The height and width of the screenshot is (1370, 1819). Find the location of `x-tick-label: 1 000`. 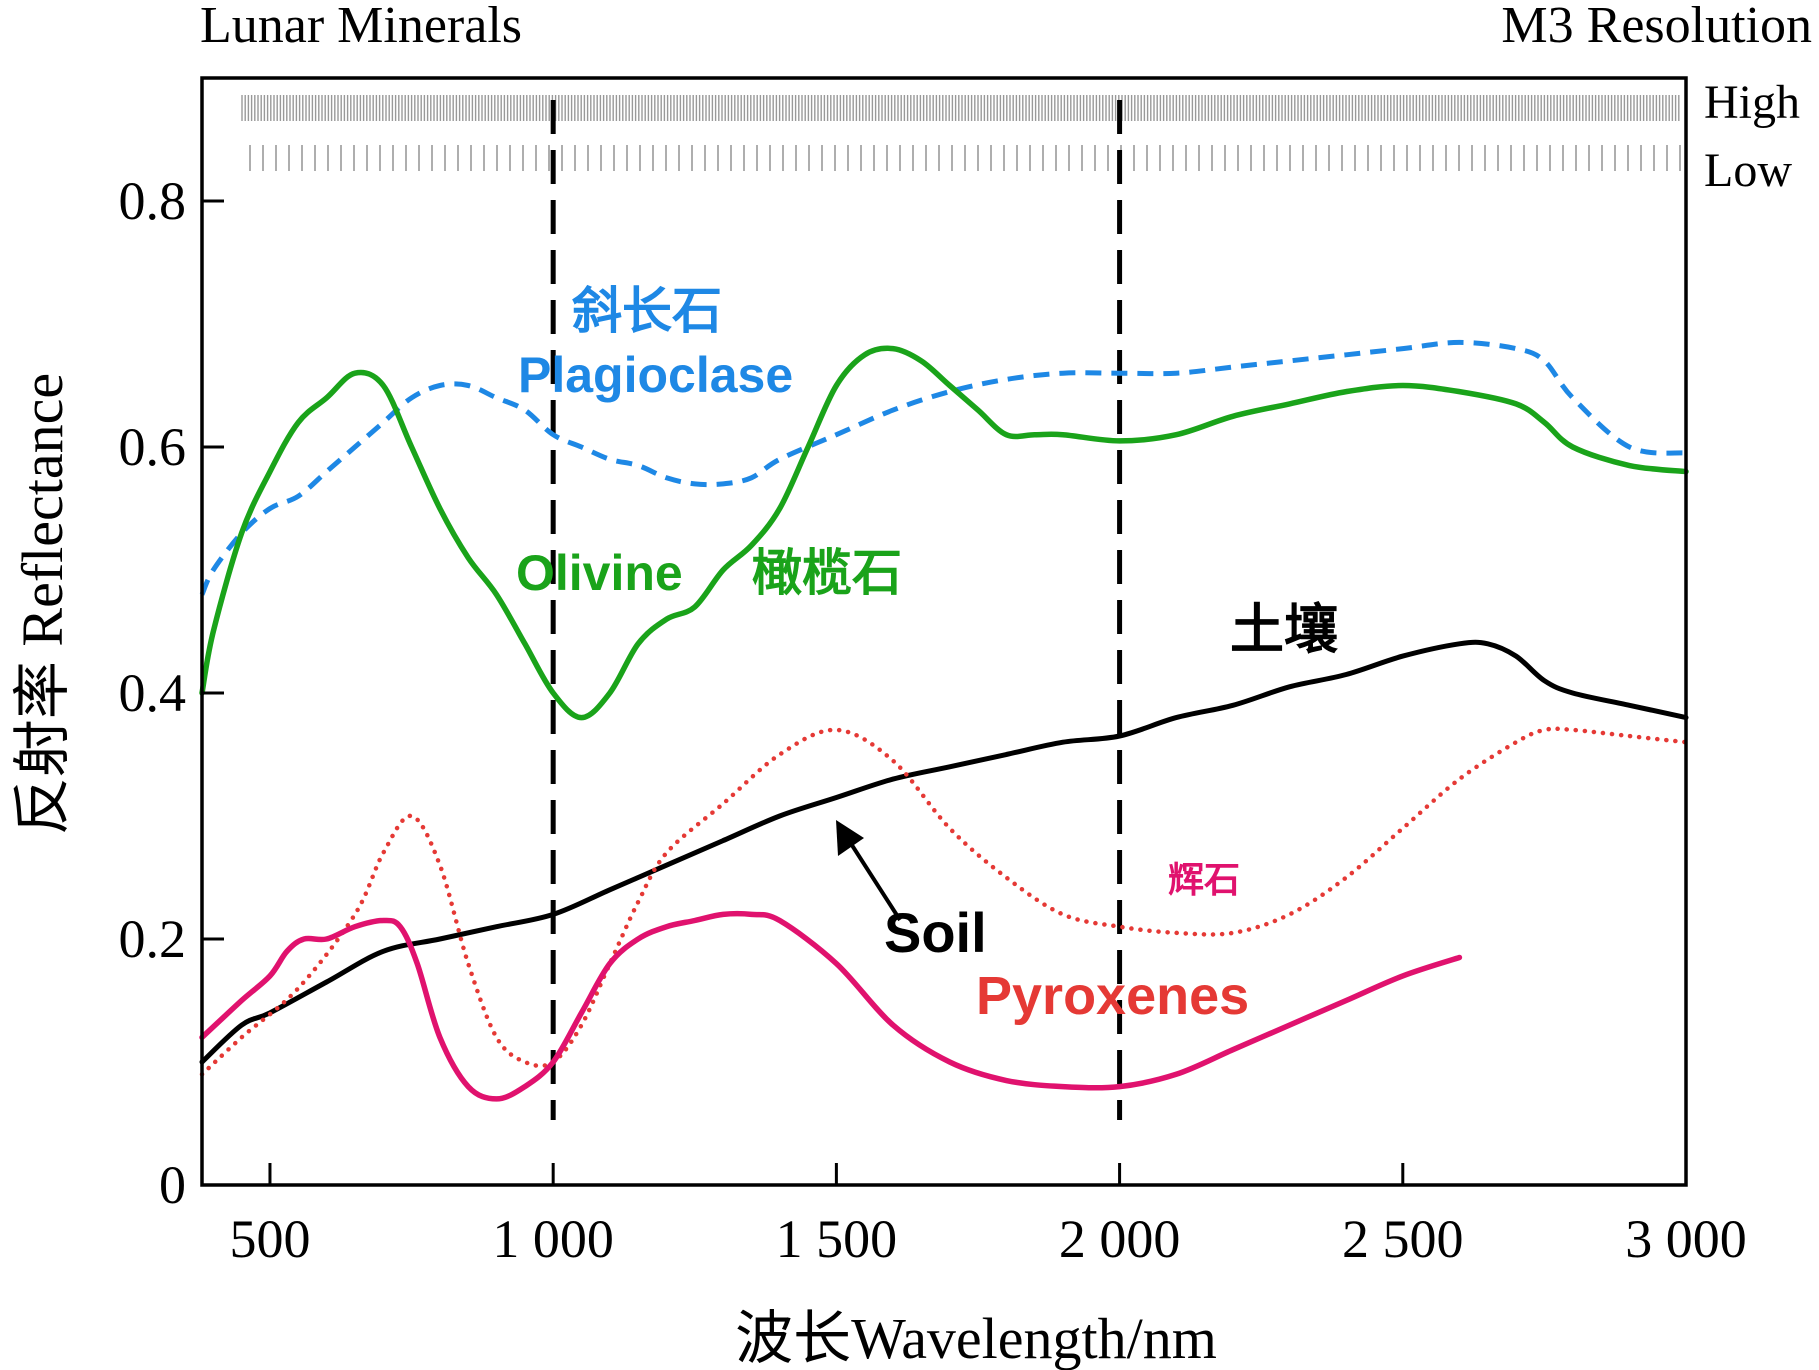

x-tick-label: 1 000 is located at coordinates (553, 1239).